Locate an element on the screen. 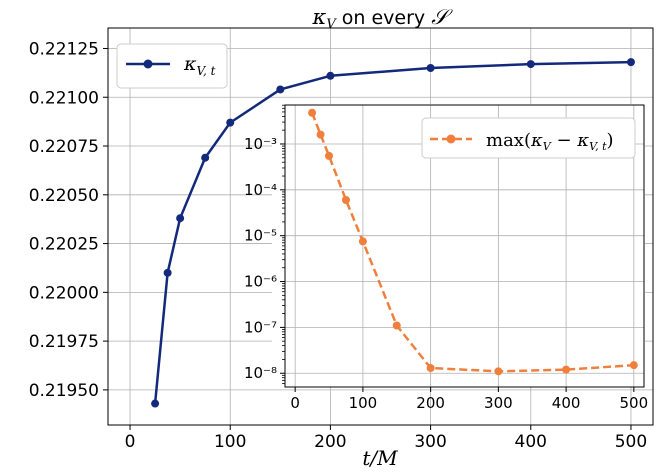  main-x-tick-label: 100 is located at coordinates (230, 442).